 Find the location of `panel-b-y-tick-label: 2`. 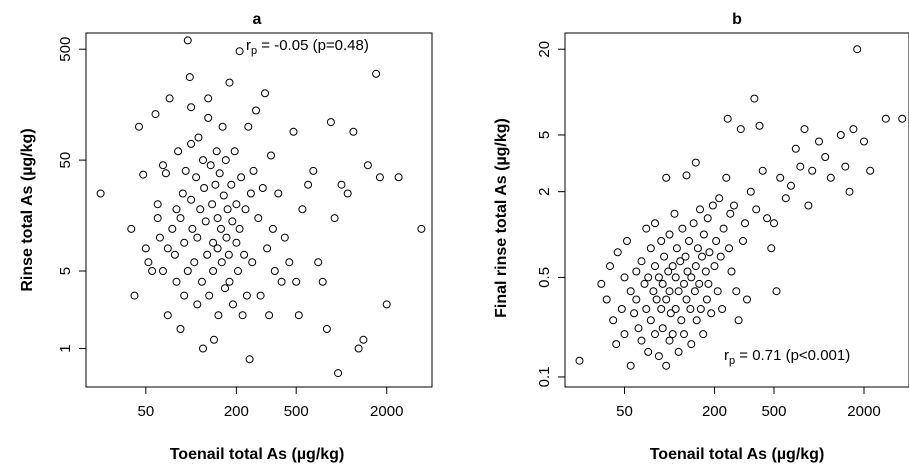

panel-b-y-tick-label: 2 is located at coordinates (544, 191).